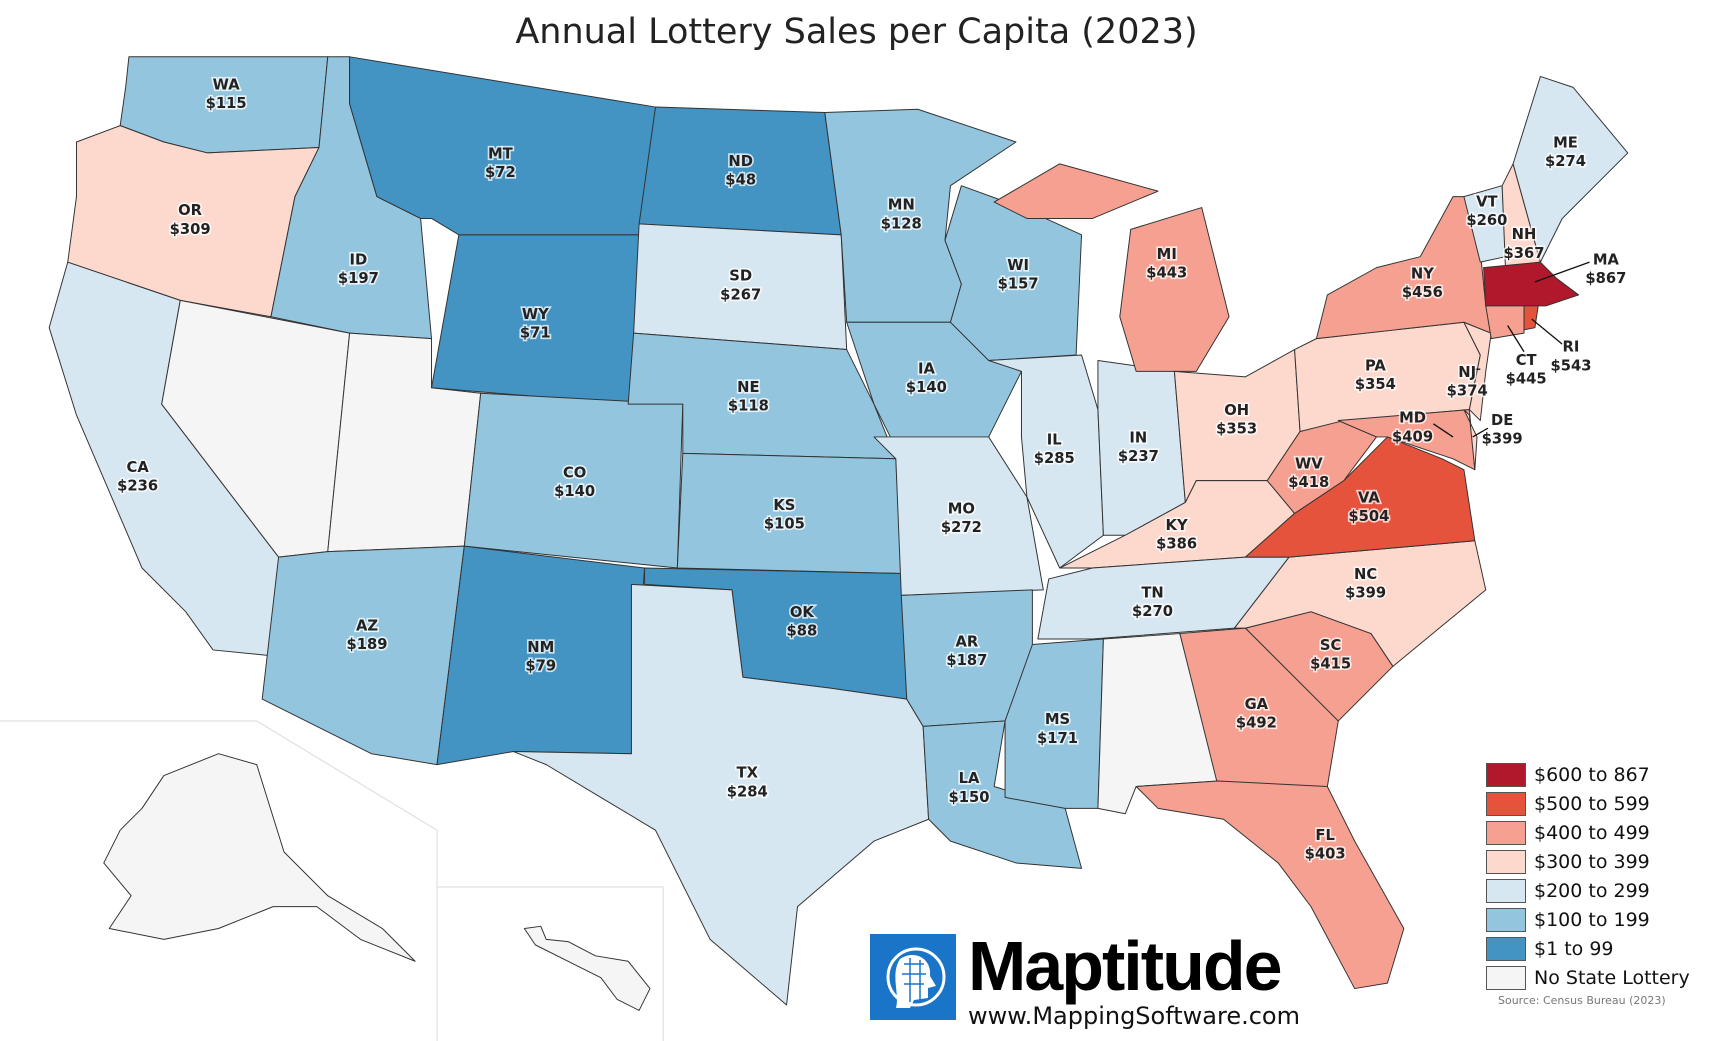 The width and height of the screenshot is (1713, 1041). Describe the element at coordinates (1592, 774) in the screenshot. I see `legend-label: $600 to 867` at that location.